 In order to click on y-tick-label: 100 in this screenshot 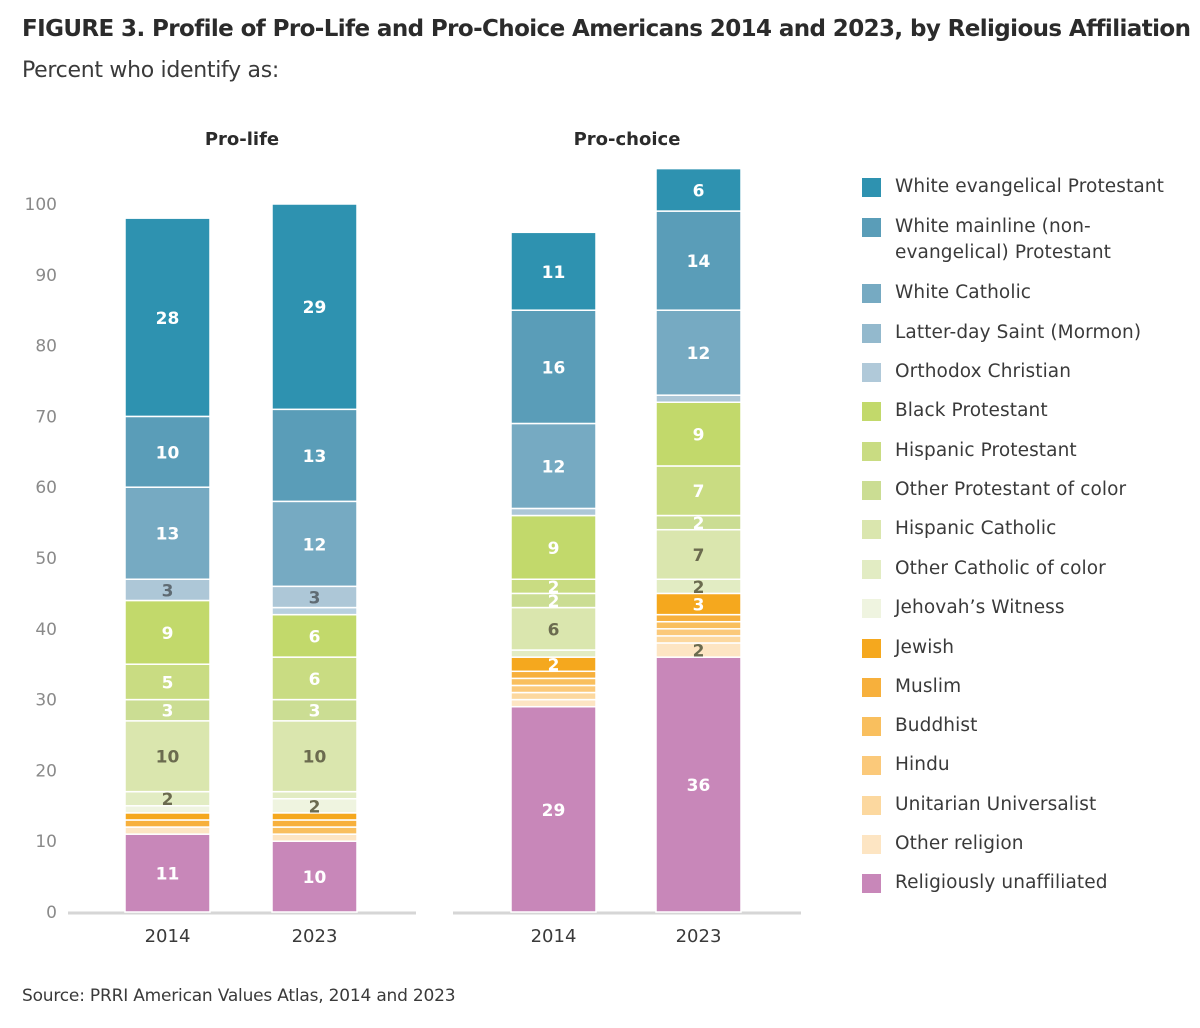, I will do `click(41, 205)`.